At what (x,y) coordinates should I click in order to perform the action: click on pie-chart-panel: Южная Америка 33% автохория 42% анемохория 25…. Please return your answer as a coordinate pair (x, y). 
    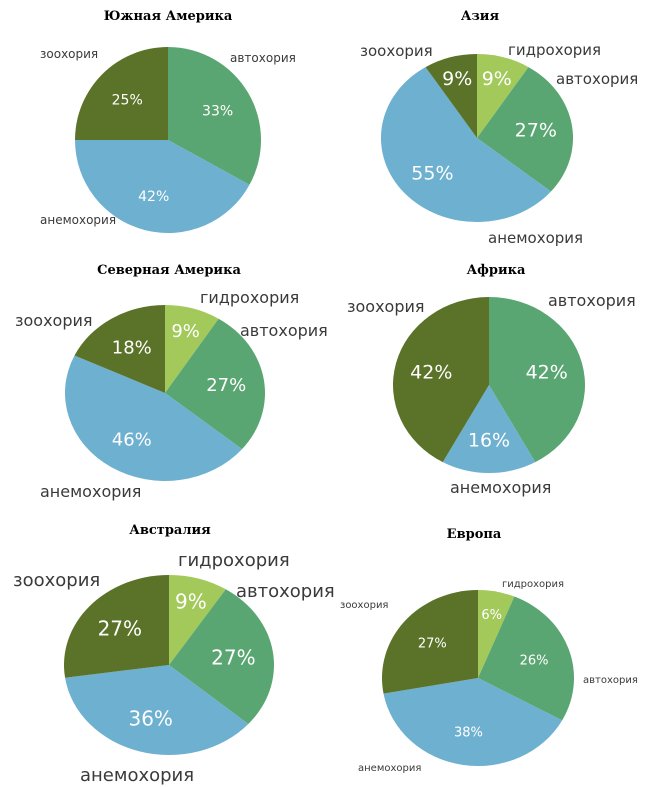
    Looking at the image, I should click on (168, 121).